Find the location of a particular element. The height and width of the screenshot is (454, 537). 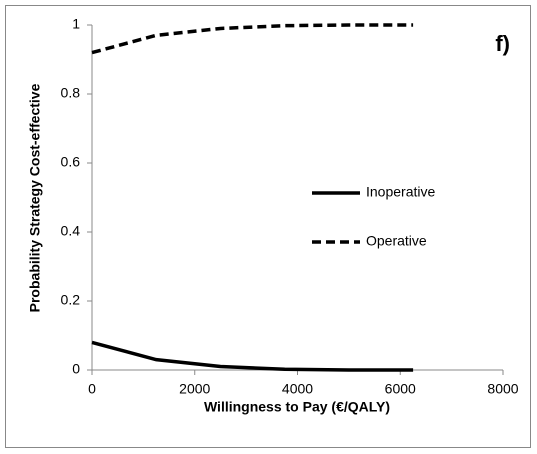

y-tick-label: 0.2 is located at coordinates (71, 300).